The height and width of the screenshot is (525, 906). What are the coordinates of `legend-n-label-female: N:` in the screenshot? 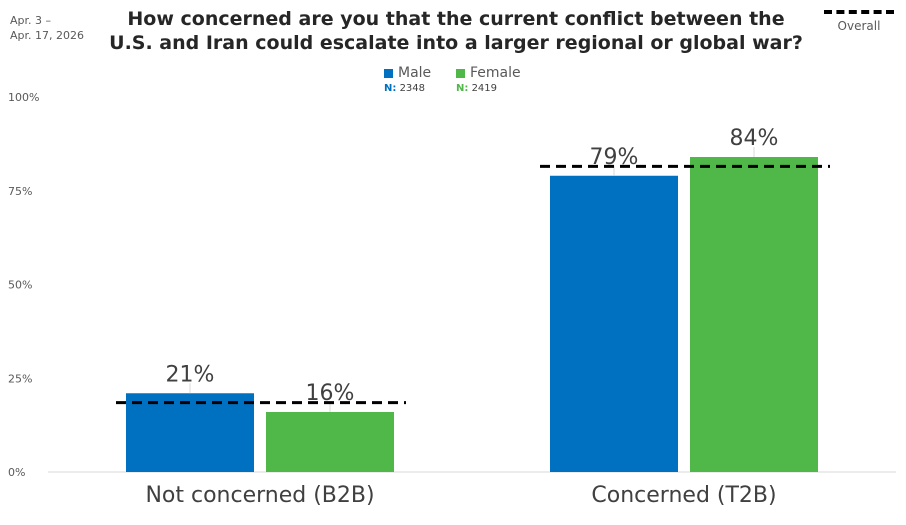 It's located at (462, 88).